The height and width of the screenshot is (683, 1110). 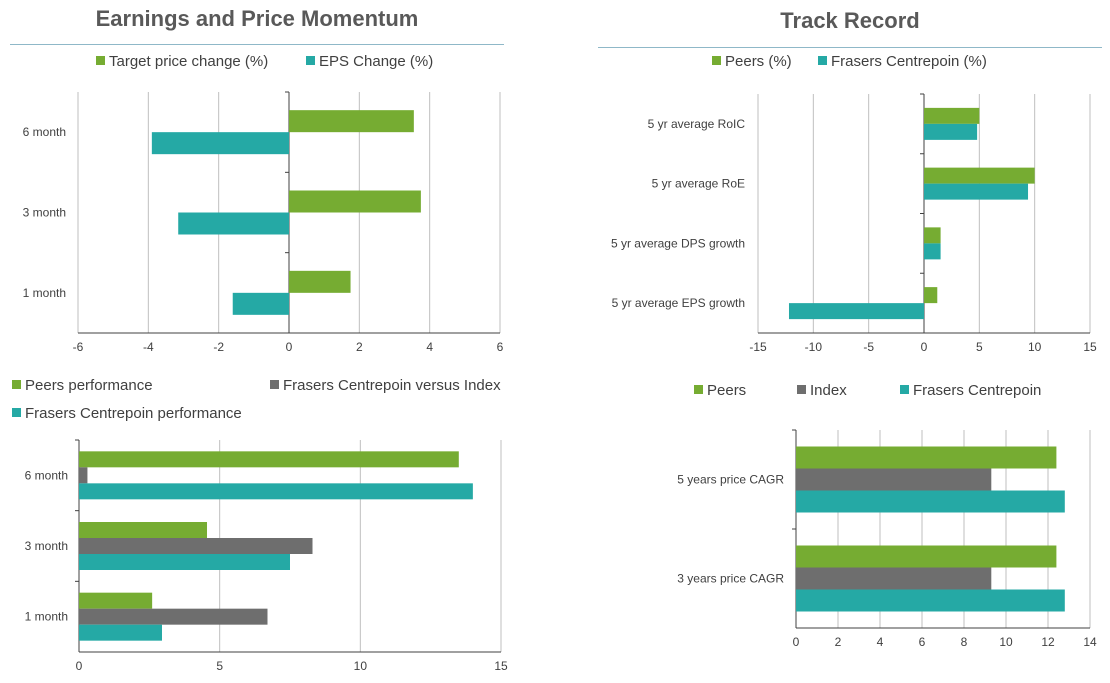 I want to click on price-cagr-category-label: 3 years price CAGR, so click(x=730, y=579).